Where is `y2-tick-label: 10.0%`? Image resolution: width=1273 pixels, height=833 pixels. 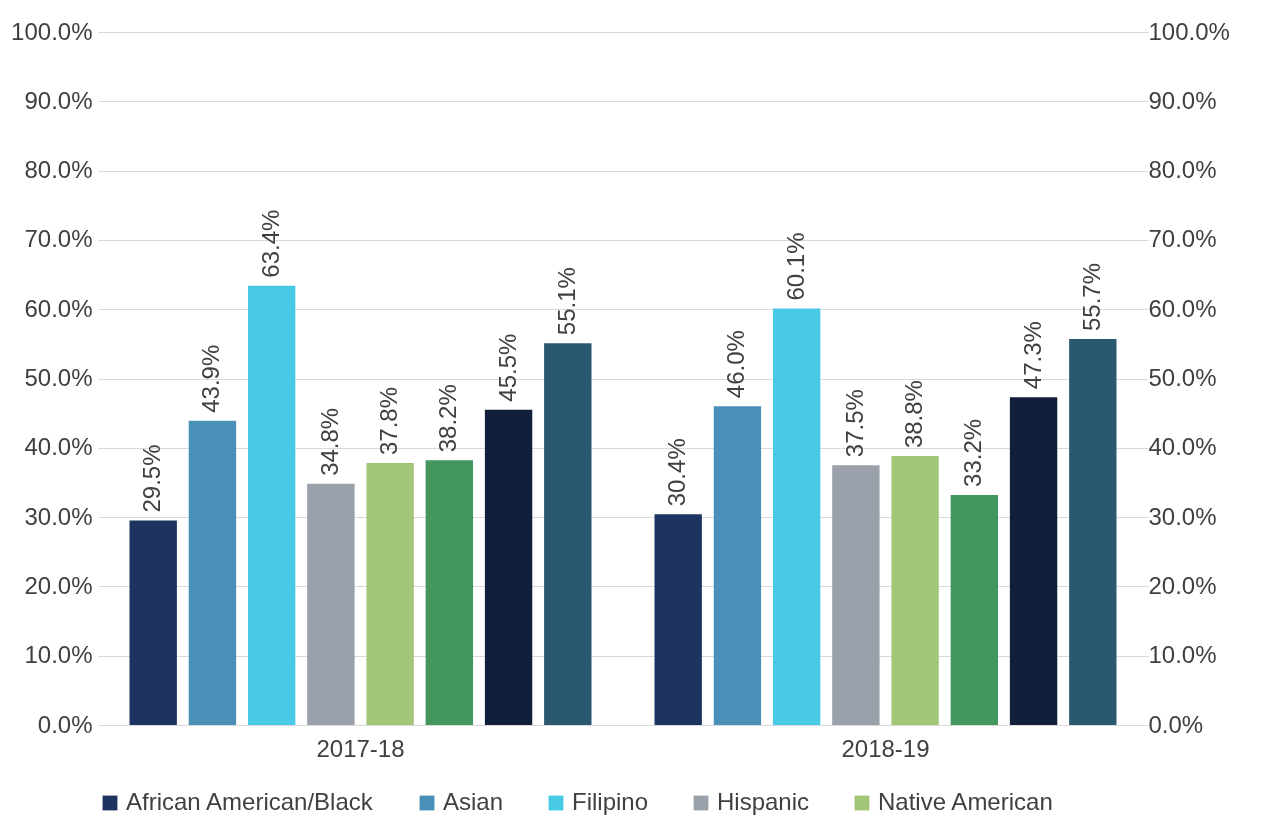 y2-tick-label: 10.0% is located at coordinates (1182, 655).